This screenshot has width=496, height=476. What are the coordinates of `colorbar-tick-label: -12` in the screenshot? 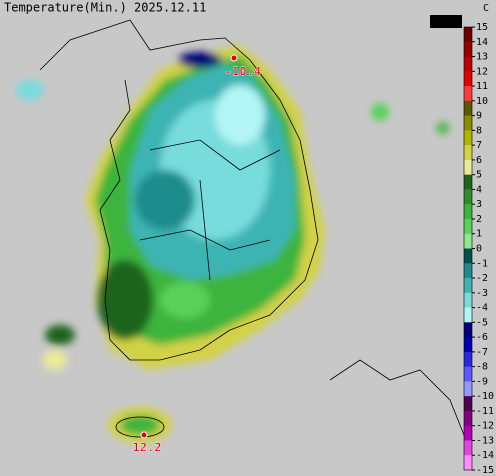 It's located at (485, 426).